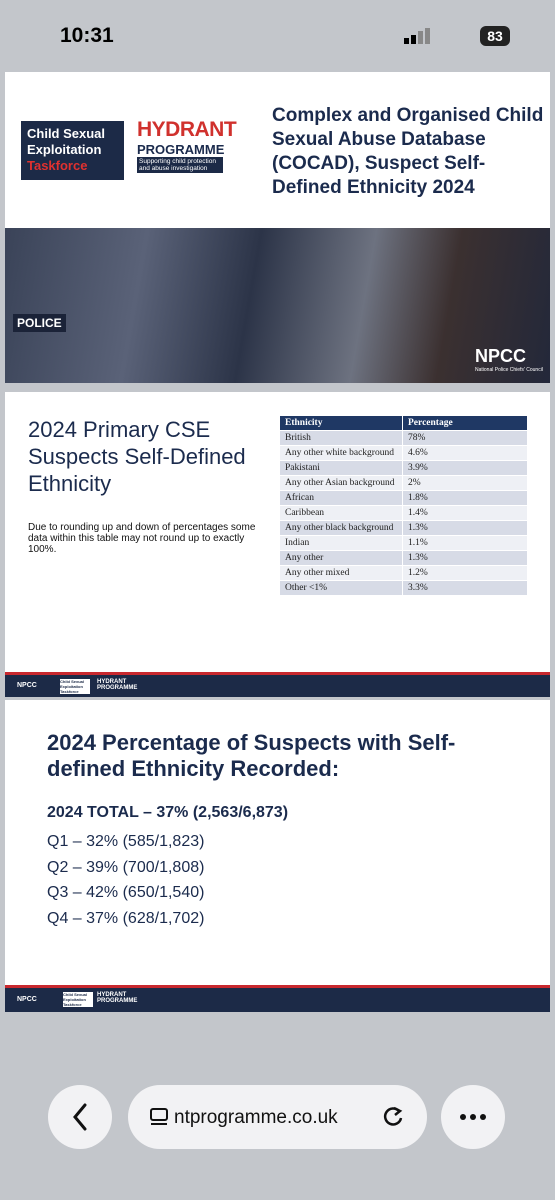 Image resolution: width=555 pixels, height=1200 pixels. I want to click on quarter-line: Q1 – 32% (585/1,823), so click(126, 841).